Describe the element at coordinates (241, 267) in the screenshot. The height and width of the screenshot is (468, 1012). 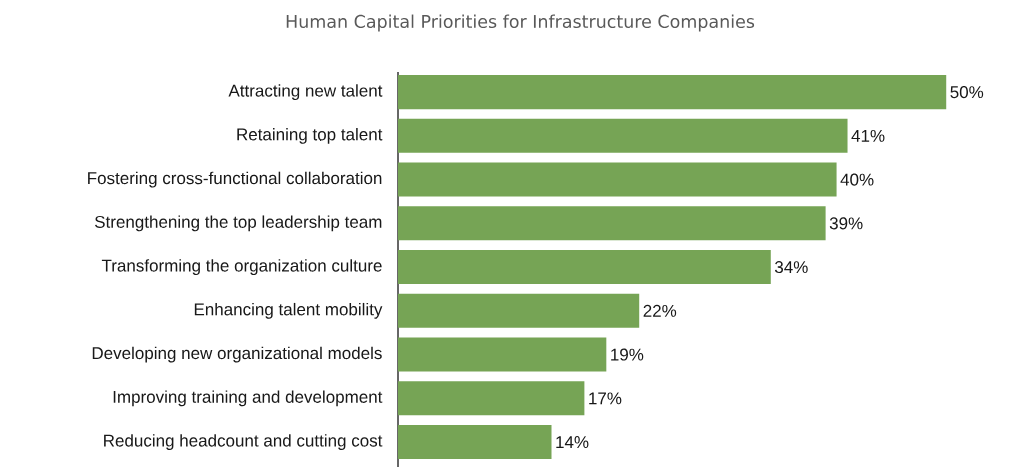
I see `y-tick-label: Transforming the organization culture` at that location.